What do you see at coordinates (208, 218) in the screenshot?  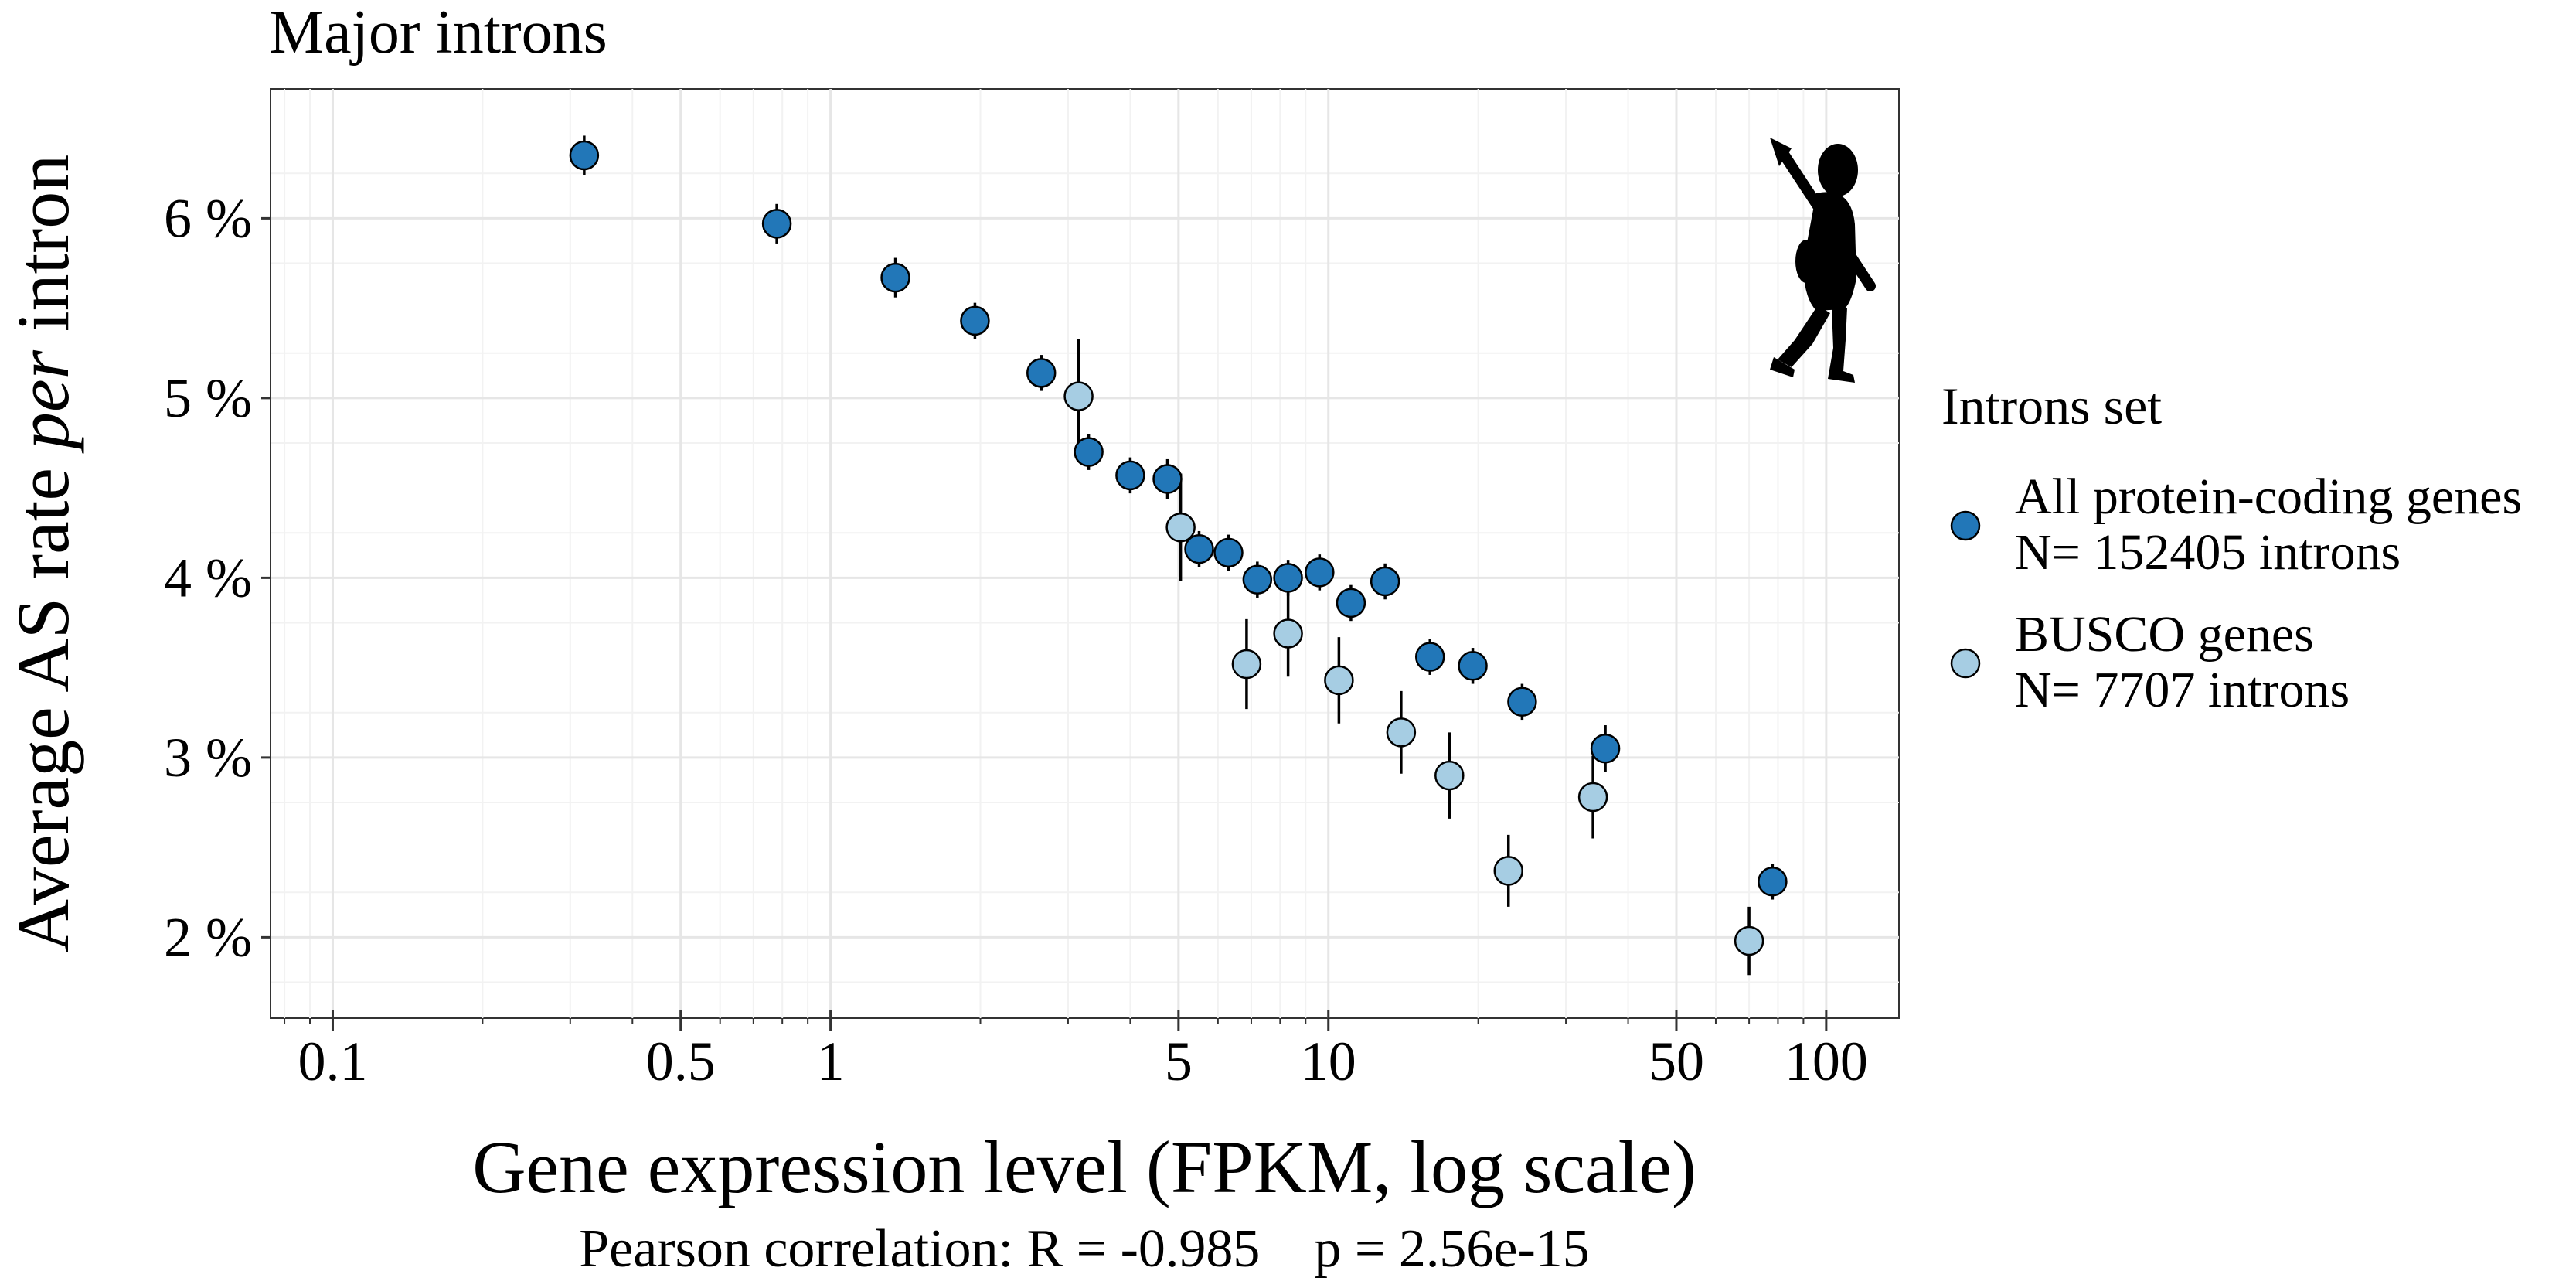 I see `y-tick-label: 6 %` at bounding box center [208, 218].